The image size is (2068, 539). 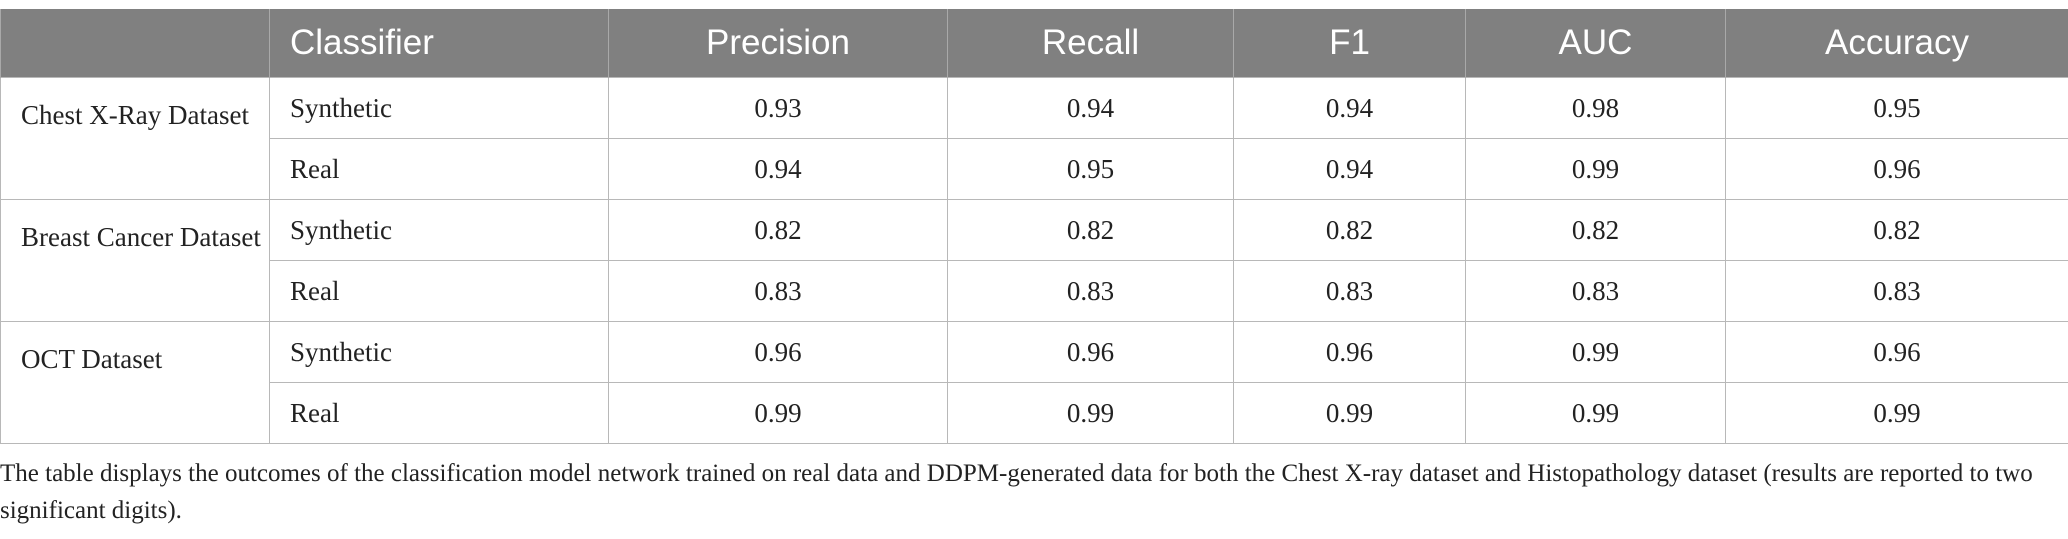 I want to click on auc-cell: 0.82, so click(x=1595, y=230).